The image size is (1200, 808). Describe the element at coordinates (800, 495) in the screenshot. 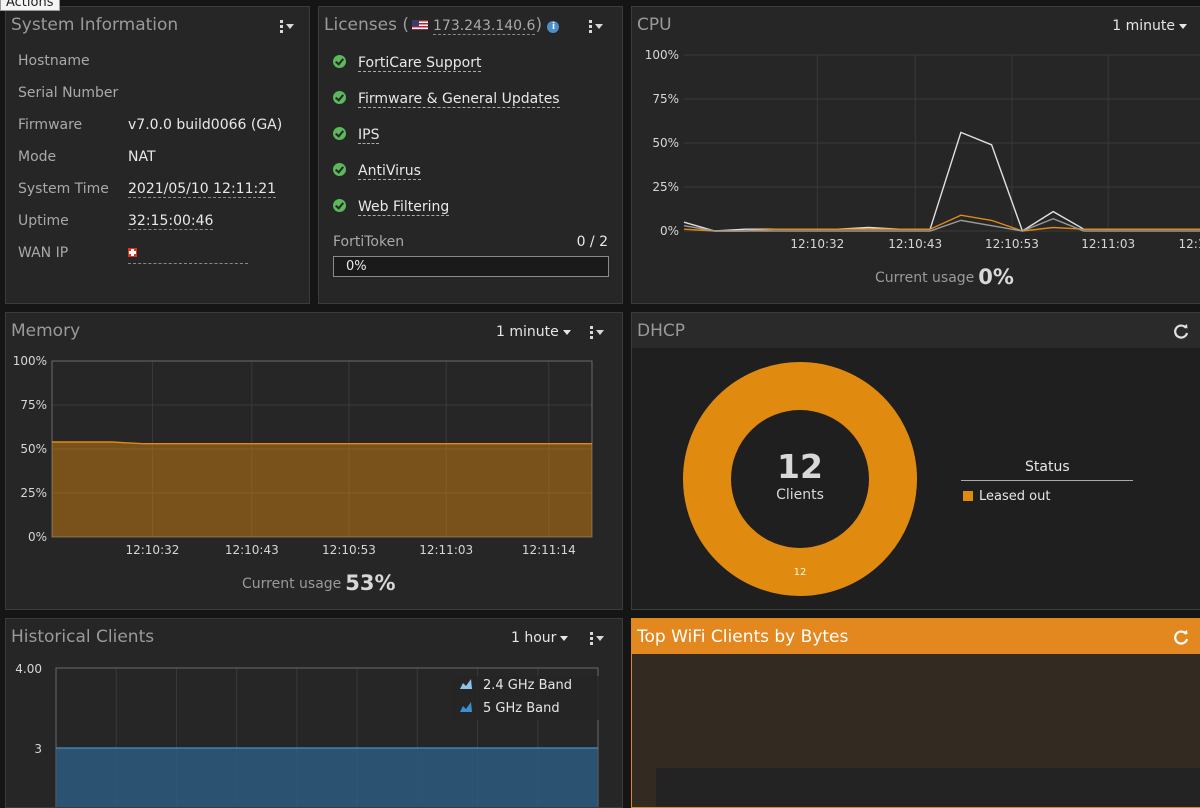

I see `donut-center-label: Clients` at that location.